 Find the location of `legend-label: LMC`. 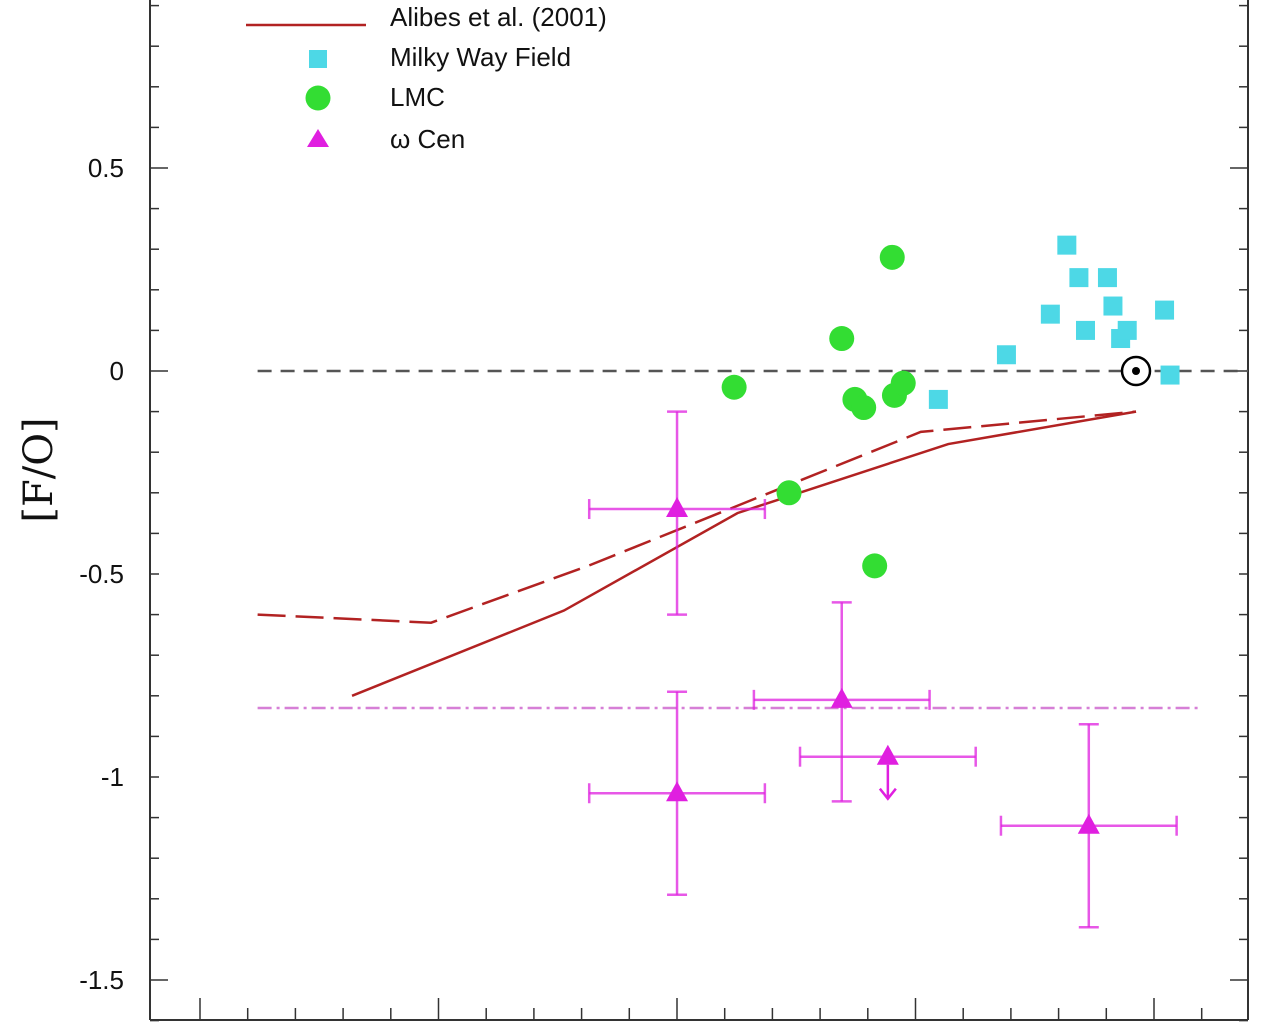

legend-label: LMC is located at coordinates (417, 97).